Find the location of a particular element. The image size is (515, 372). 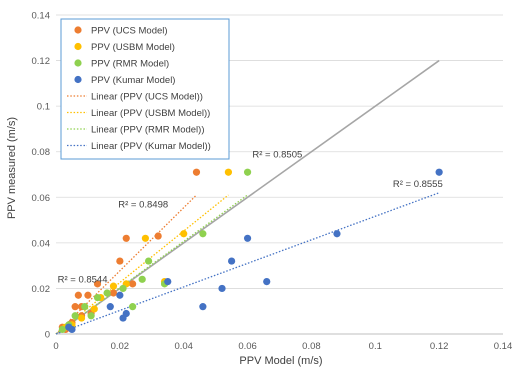

legend-entry: PPV (UCS Model) is located at coordinates (129, 31).